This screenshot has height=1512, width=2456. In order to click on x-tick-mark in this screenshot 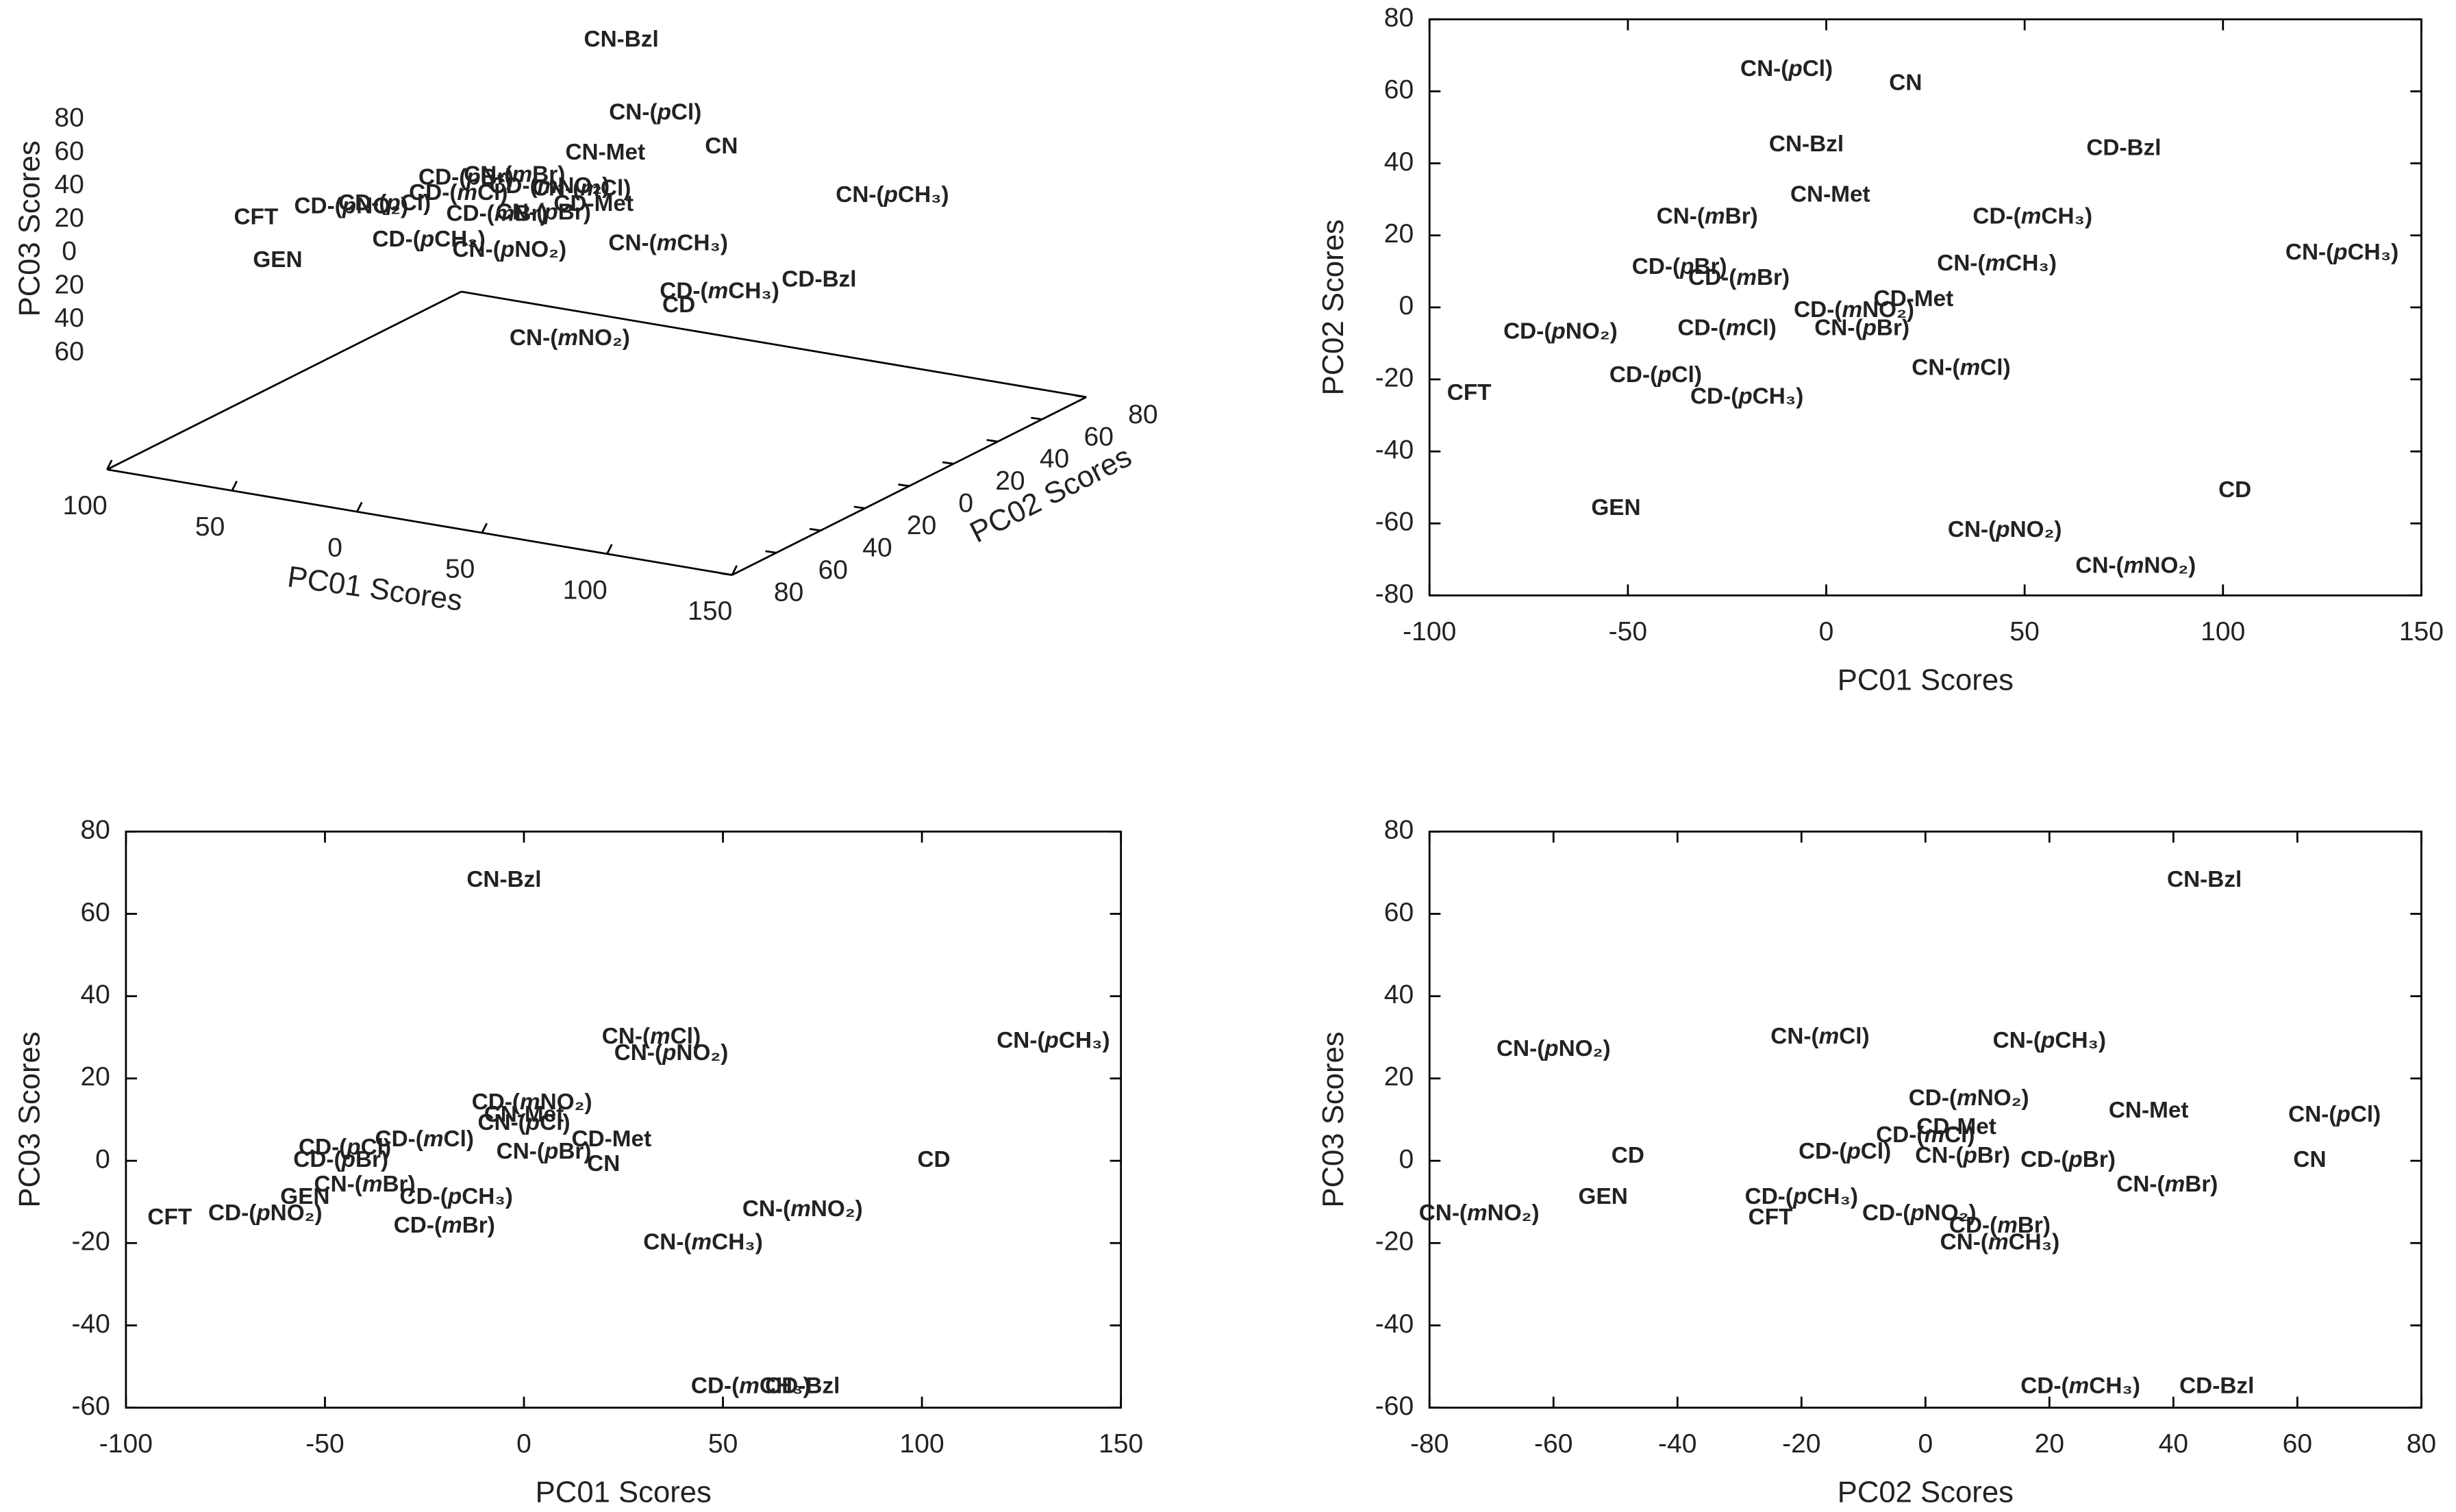, I will do `click(235, 487)`.